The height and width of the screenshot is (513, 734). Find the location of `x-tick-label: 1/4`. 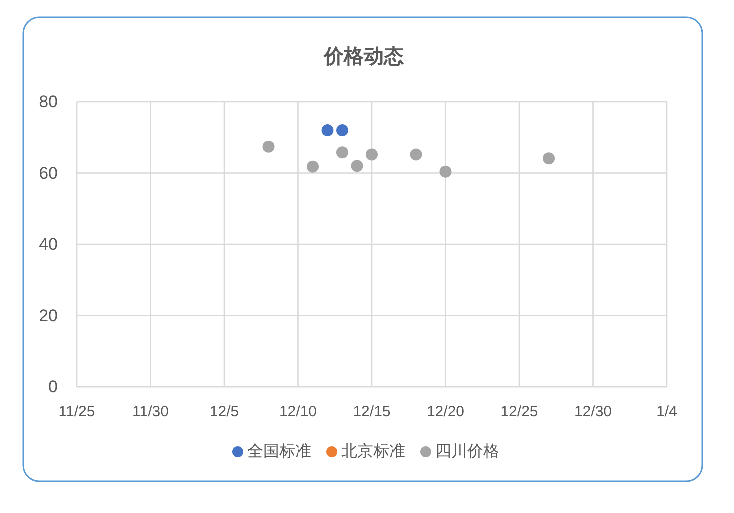

x-tick-label: 1/4 is located at coordinates (667, 412).